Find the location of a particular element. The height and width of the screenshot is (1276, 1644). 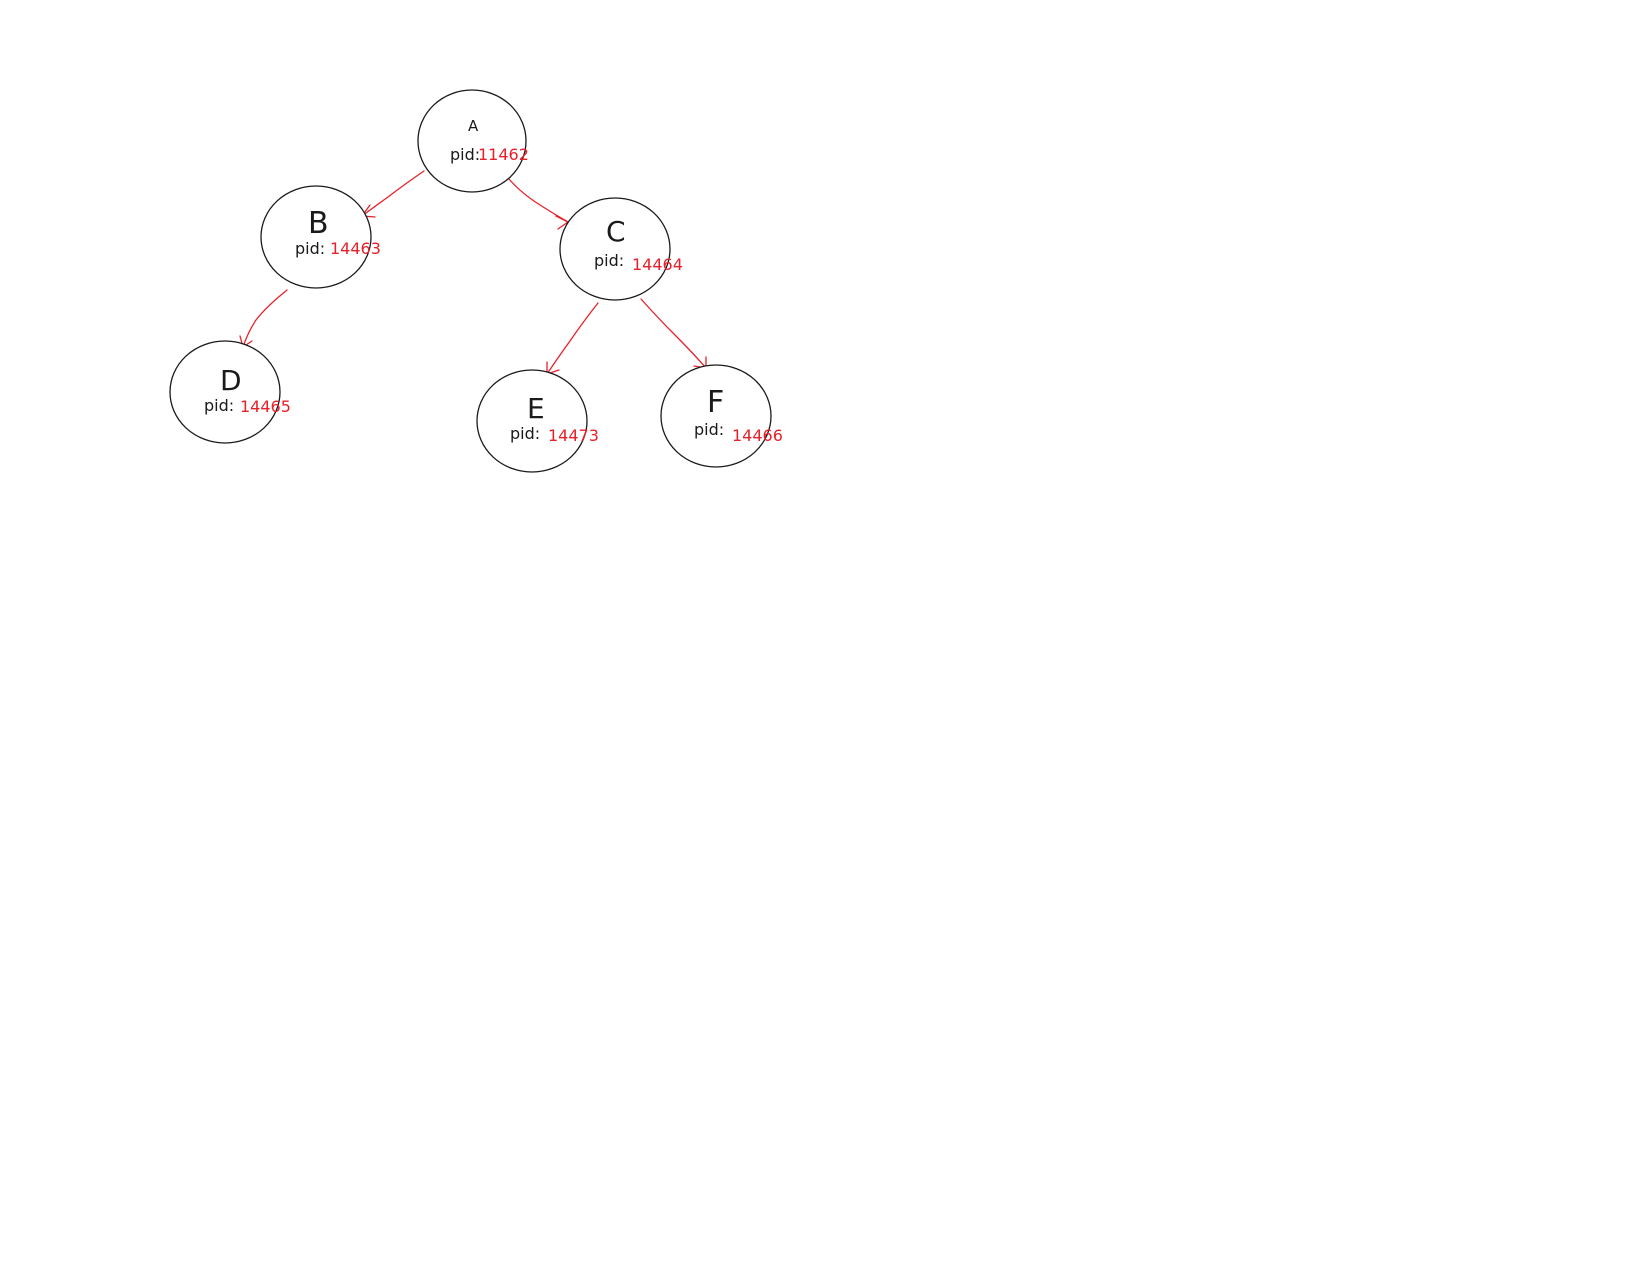

pid-value: 14463 is located at coordinates (355, 248).